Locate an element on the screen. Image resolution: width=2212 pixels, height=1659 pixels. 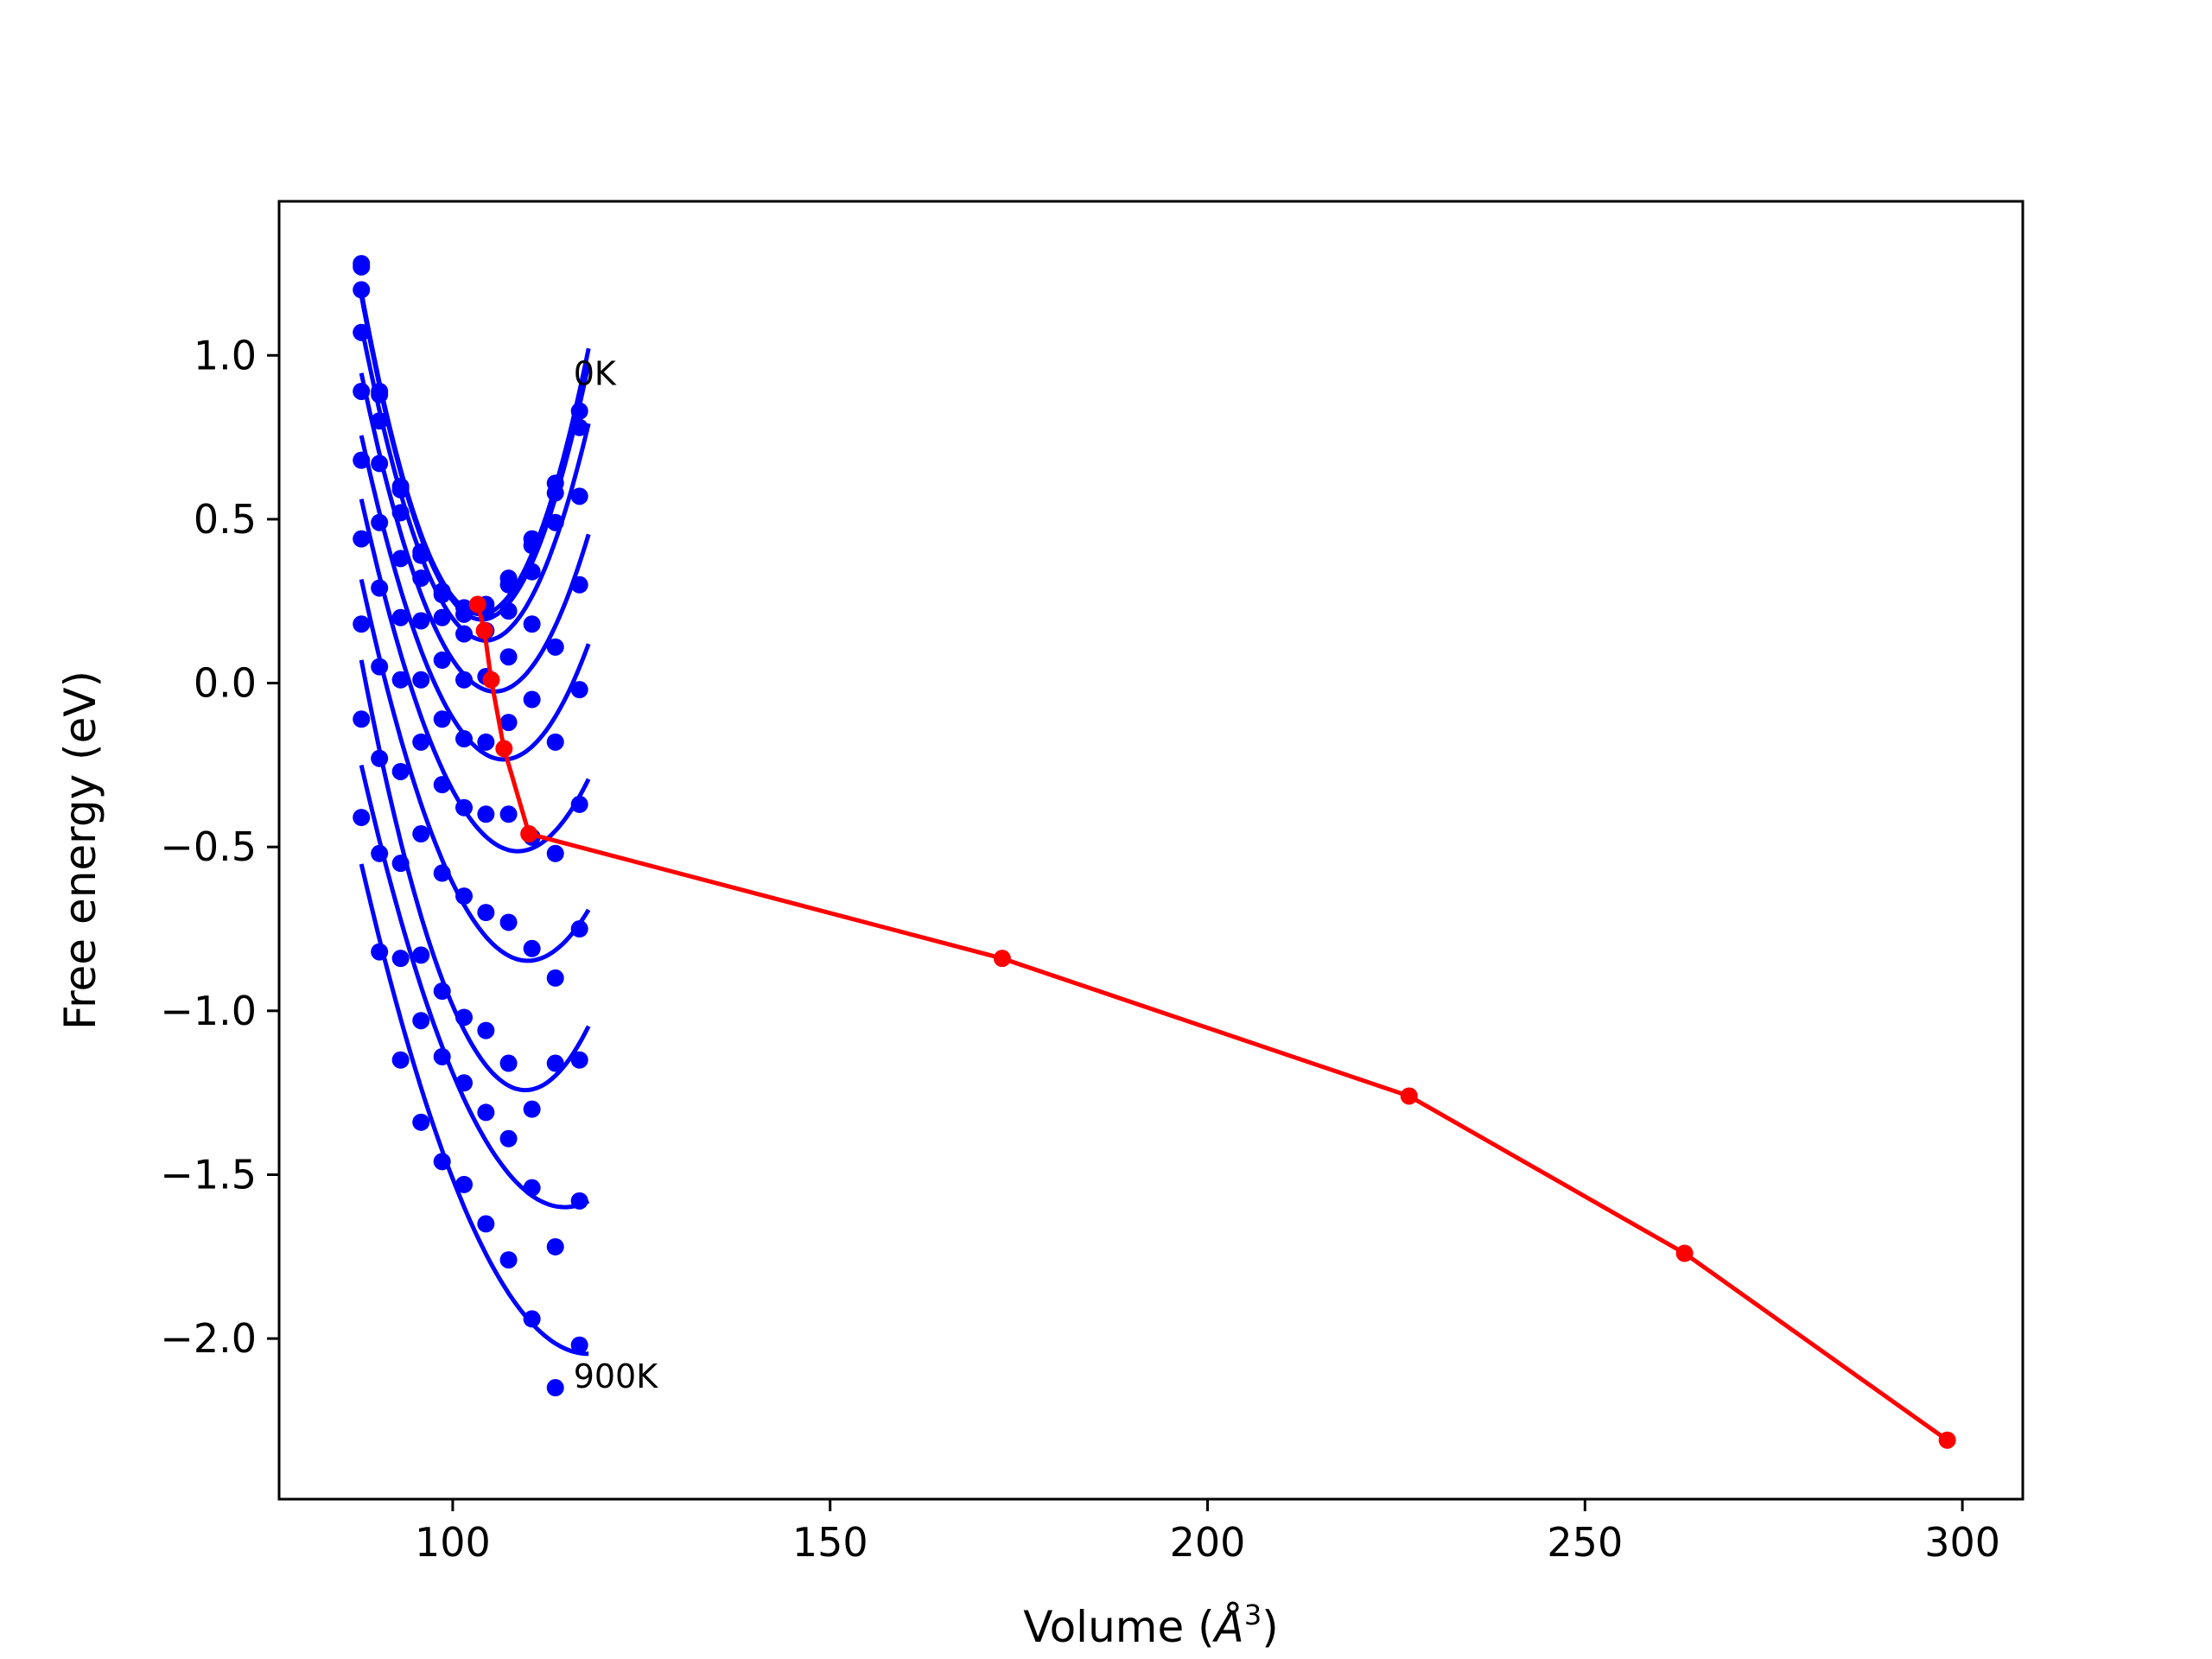
y-tick-label--0.5: −0.5 is located at coordinates (208, 846).